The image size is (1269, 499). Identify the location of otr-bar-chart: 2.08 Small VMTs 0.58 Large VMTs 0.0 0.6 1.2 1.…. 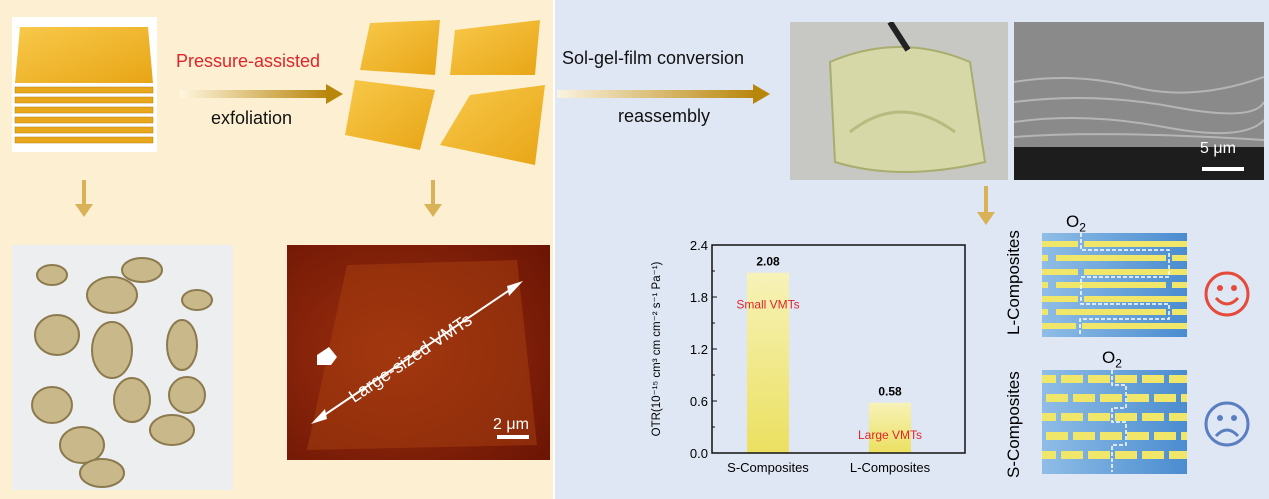
(808, 356).